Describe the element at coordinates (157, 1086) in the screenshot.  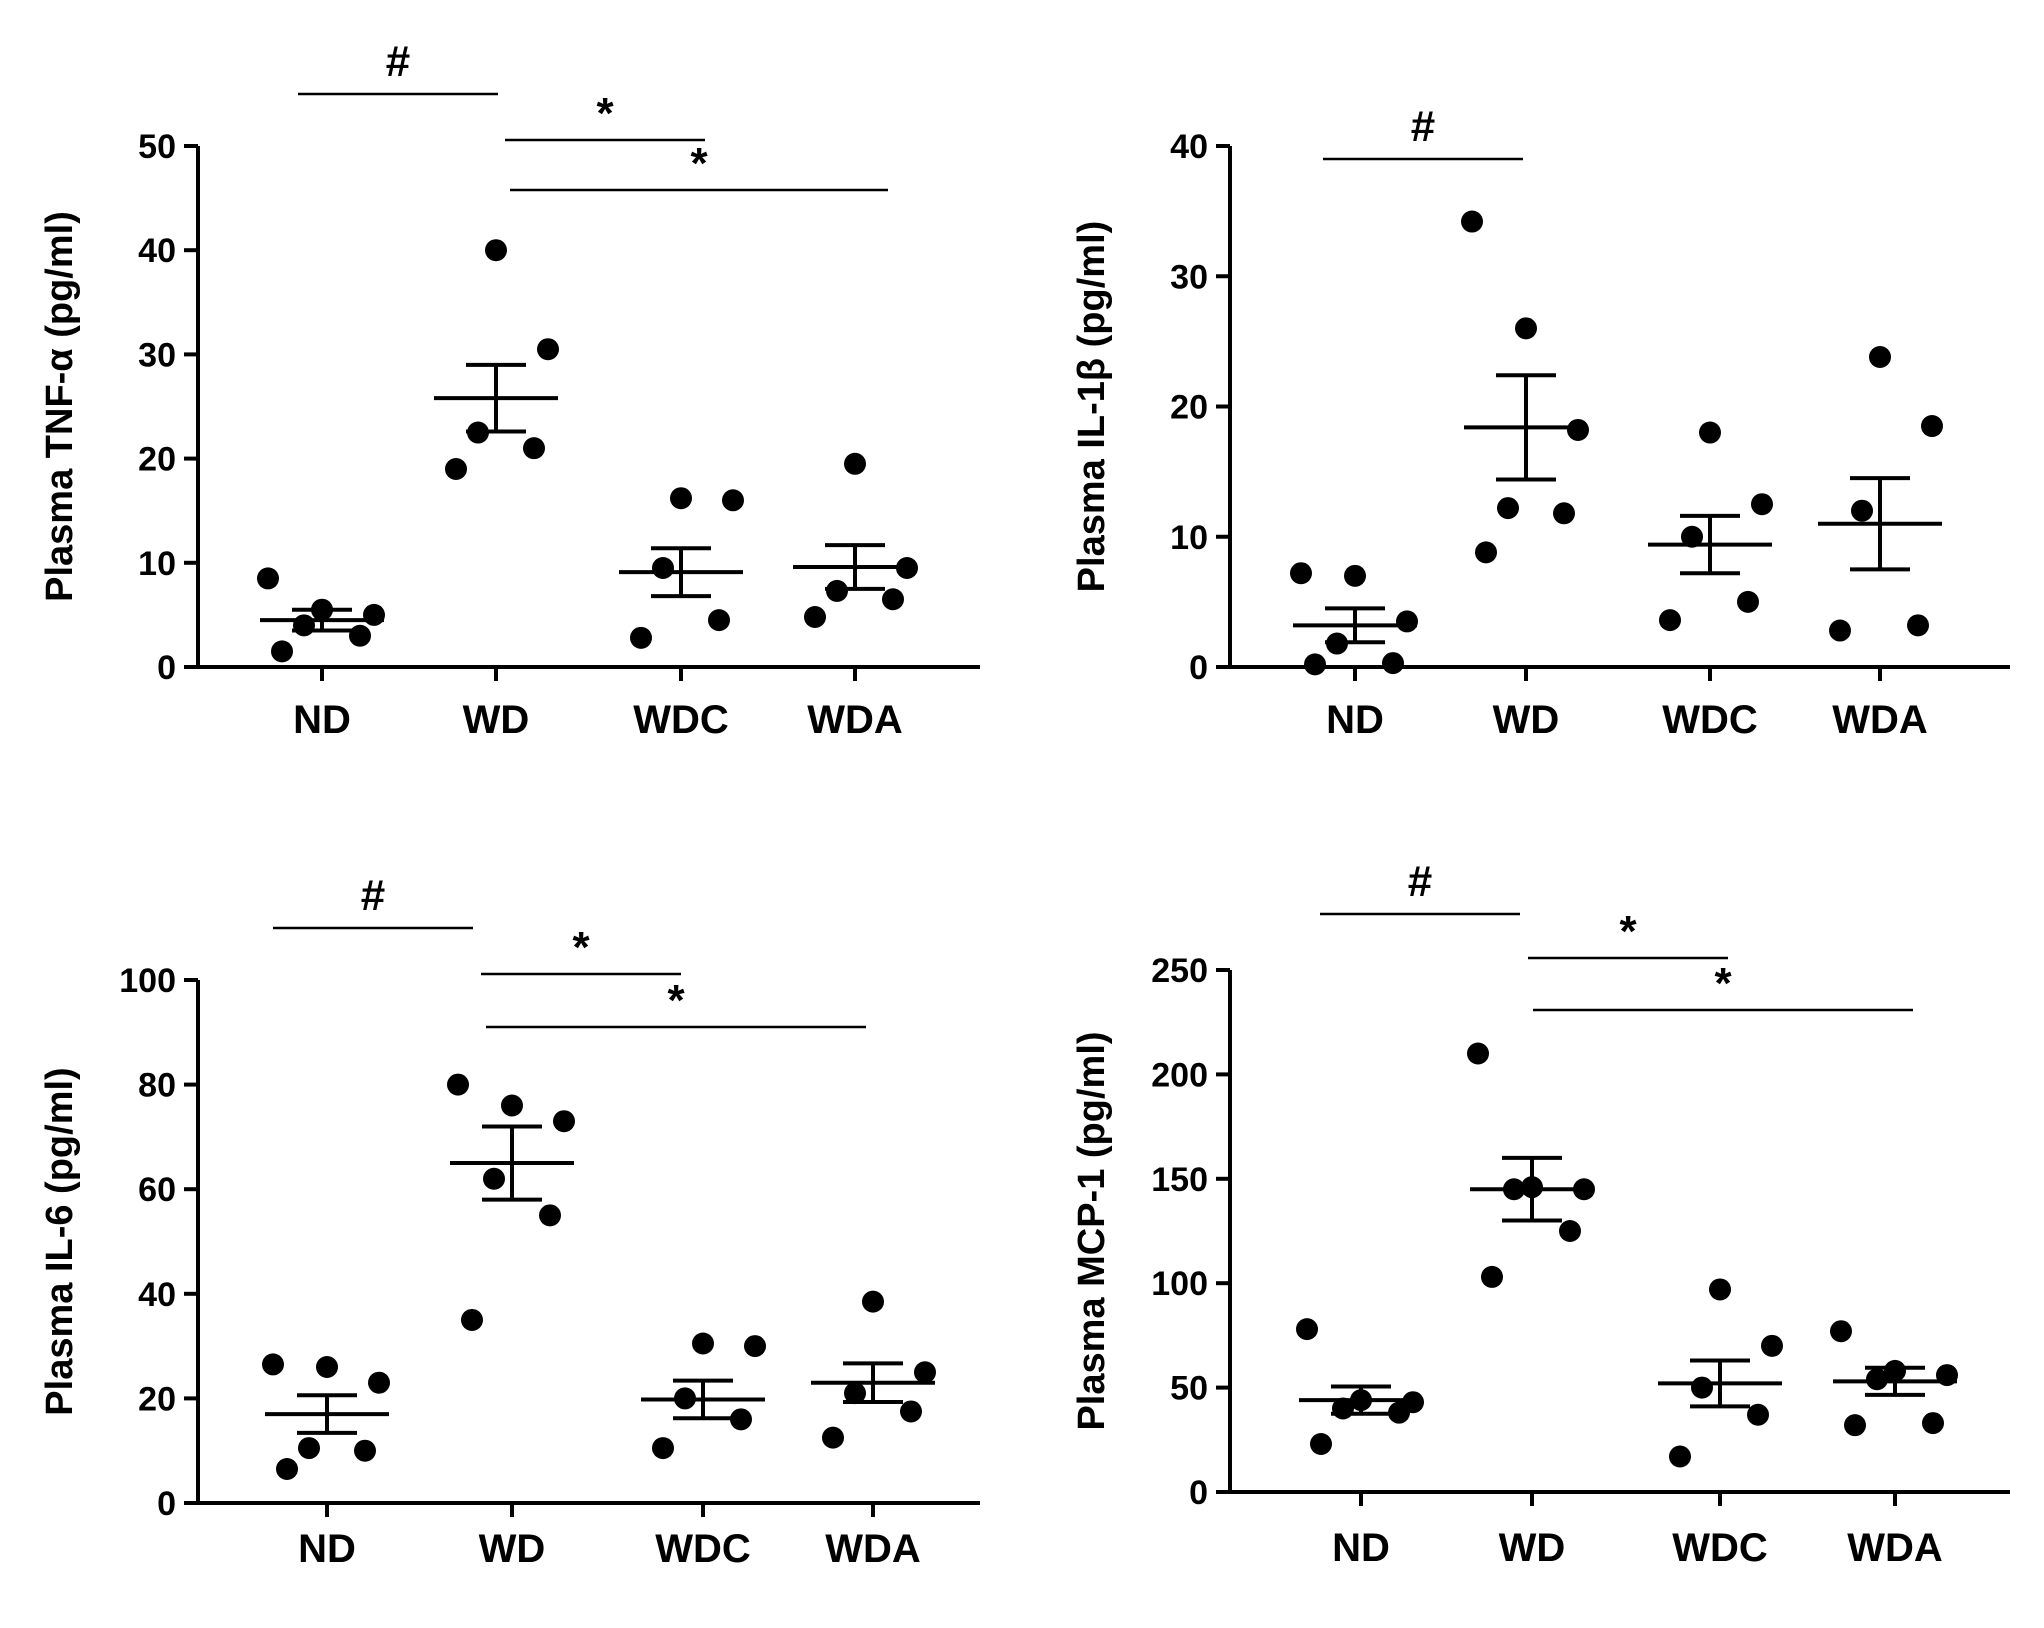
I see `y-tick-label: 80` at that location.